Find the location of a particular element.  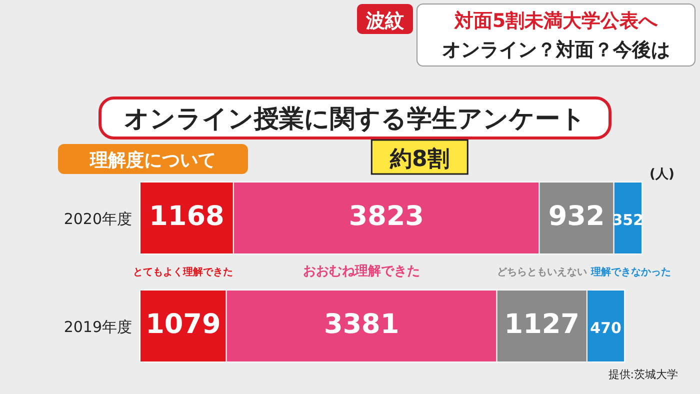

text: 波紋 is located at coordinates (385, 21).